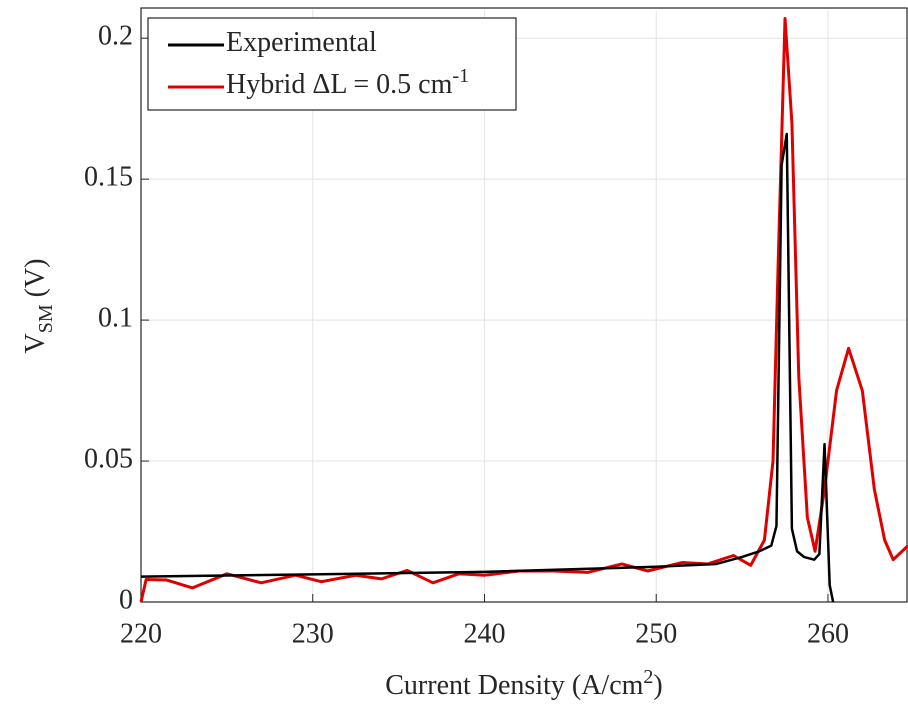 The width and height of the screenshot is (908, 706). I want to click on x-tick-label: 230, so click(313, 633).